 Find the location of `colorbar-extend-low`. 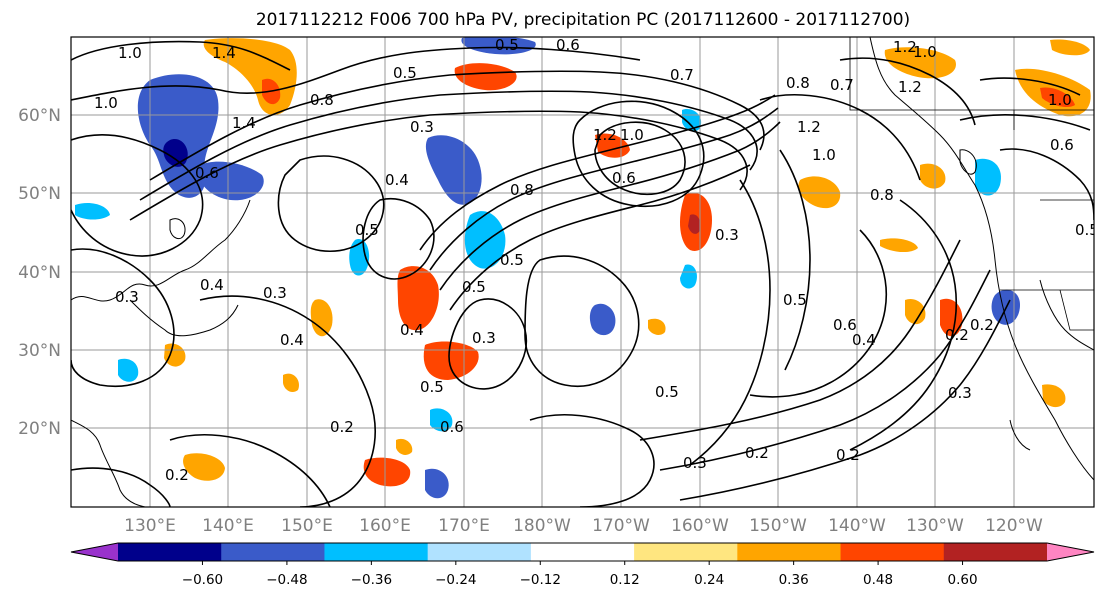

colorbar-extend-low is located at coordinates (94, 552).